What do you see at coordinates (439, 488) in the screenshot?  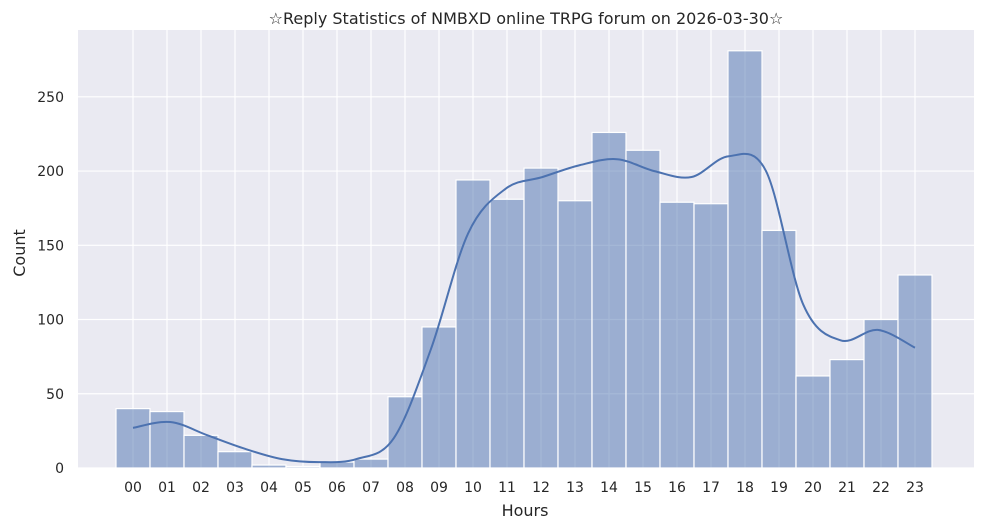 I see `x-tick-label: 09` at bounding box center [439, 488].